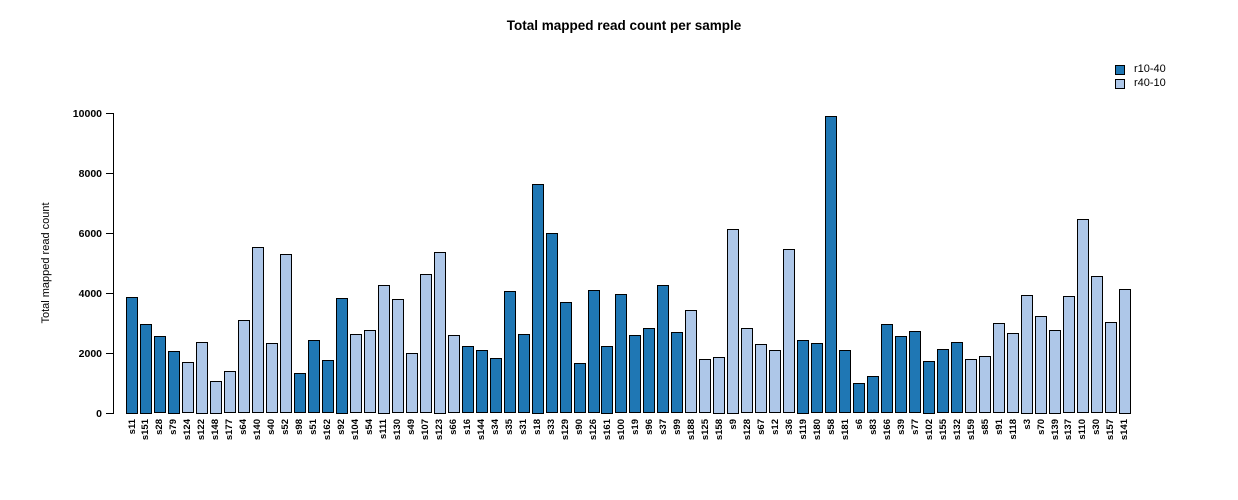  What do you see at coordinates (412, 427) in the screenshot?
I see `x-tick-label-s49: s49` at bounding box center [412, 427].